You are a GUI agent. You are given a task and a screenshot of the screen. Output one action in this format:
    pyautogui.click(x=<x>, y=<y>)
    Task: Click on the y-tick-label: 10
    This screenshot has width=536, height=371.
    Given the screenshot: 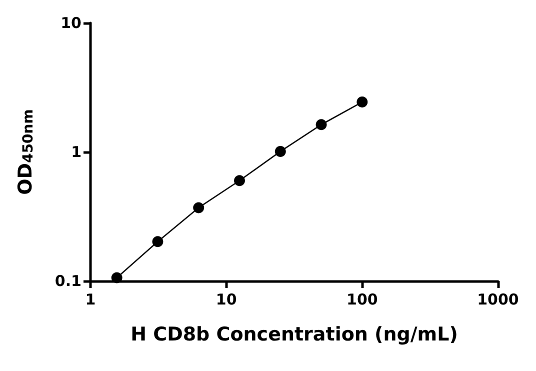 What is the action you would take?
    pyautogui.click(x=71, y=23)
    